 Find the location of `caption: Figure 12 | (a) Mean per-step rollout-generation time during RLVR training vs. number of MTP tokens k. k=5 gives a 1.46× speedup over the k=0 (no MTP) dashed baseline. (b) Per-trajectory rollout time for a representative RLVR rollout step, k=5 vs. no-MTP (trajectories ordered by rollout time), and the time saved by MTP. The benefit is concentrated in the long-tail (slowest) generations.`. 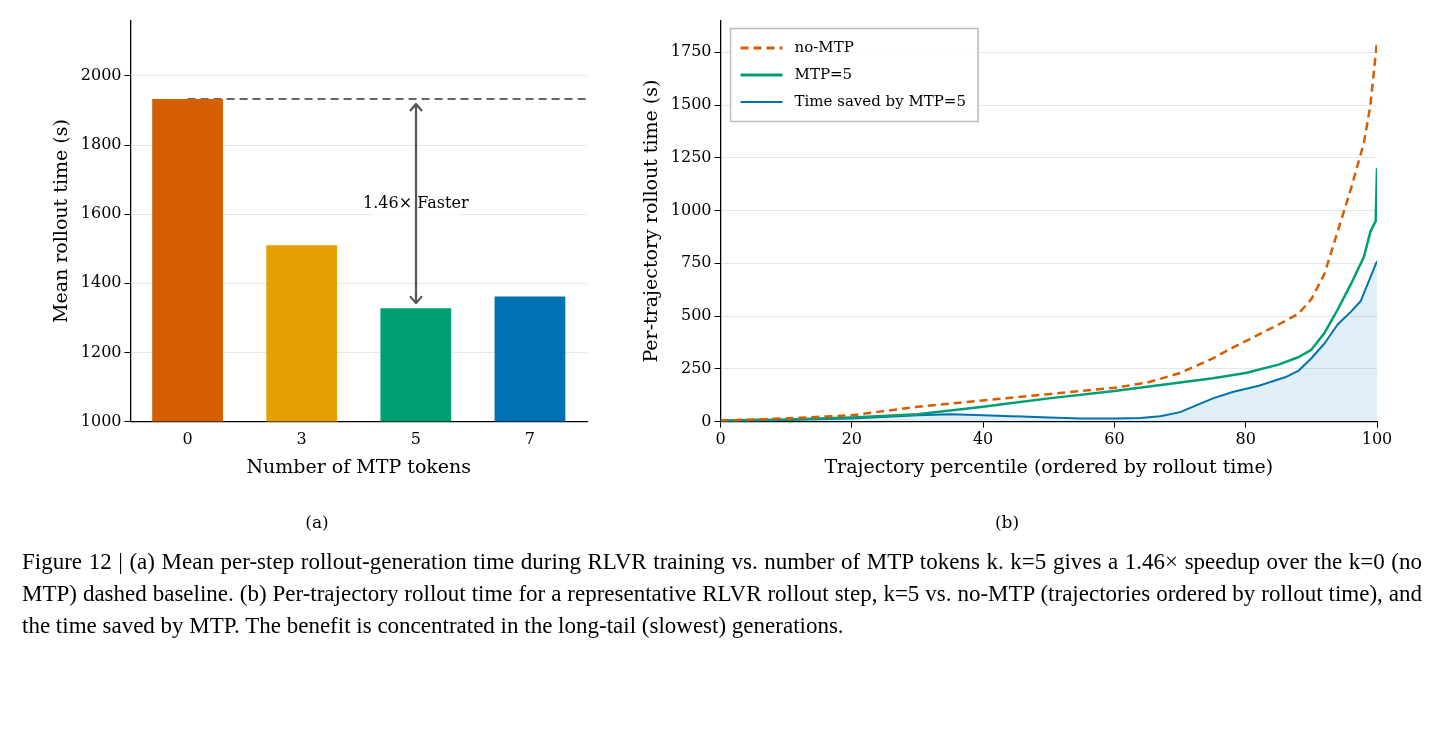

caption: Figure 12 | (a) Mean per-step rollout-generation time during RLVR training vs. number of MTP tokens k. k=5 gives a 1.46× speedup over the k=0 (no MTP) dashed baseline. (b) Per-trajectory rollout time for a representative RLVR rollout step, k=5 vs. no-MTP (trajectories ordered by rollout time), and the time saved by MTP. The benefit is concentrated in the long-tail (slowest) generations. is located at coordinates (722, 594).